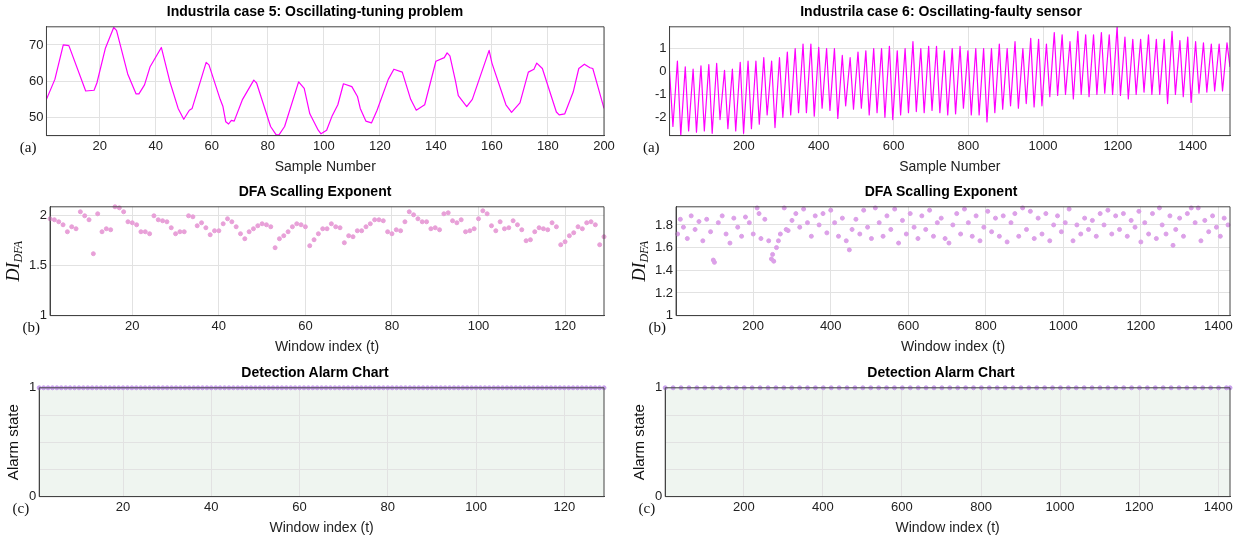  I want to click on chart-title: Industrila case 6: Oscillating-faulty sensor, so click(941, 11).